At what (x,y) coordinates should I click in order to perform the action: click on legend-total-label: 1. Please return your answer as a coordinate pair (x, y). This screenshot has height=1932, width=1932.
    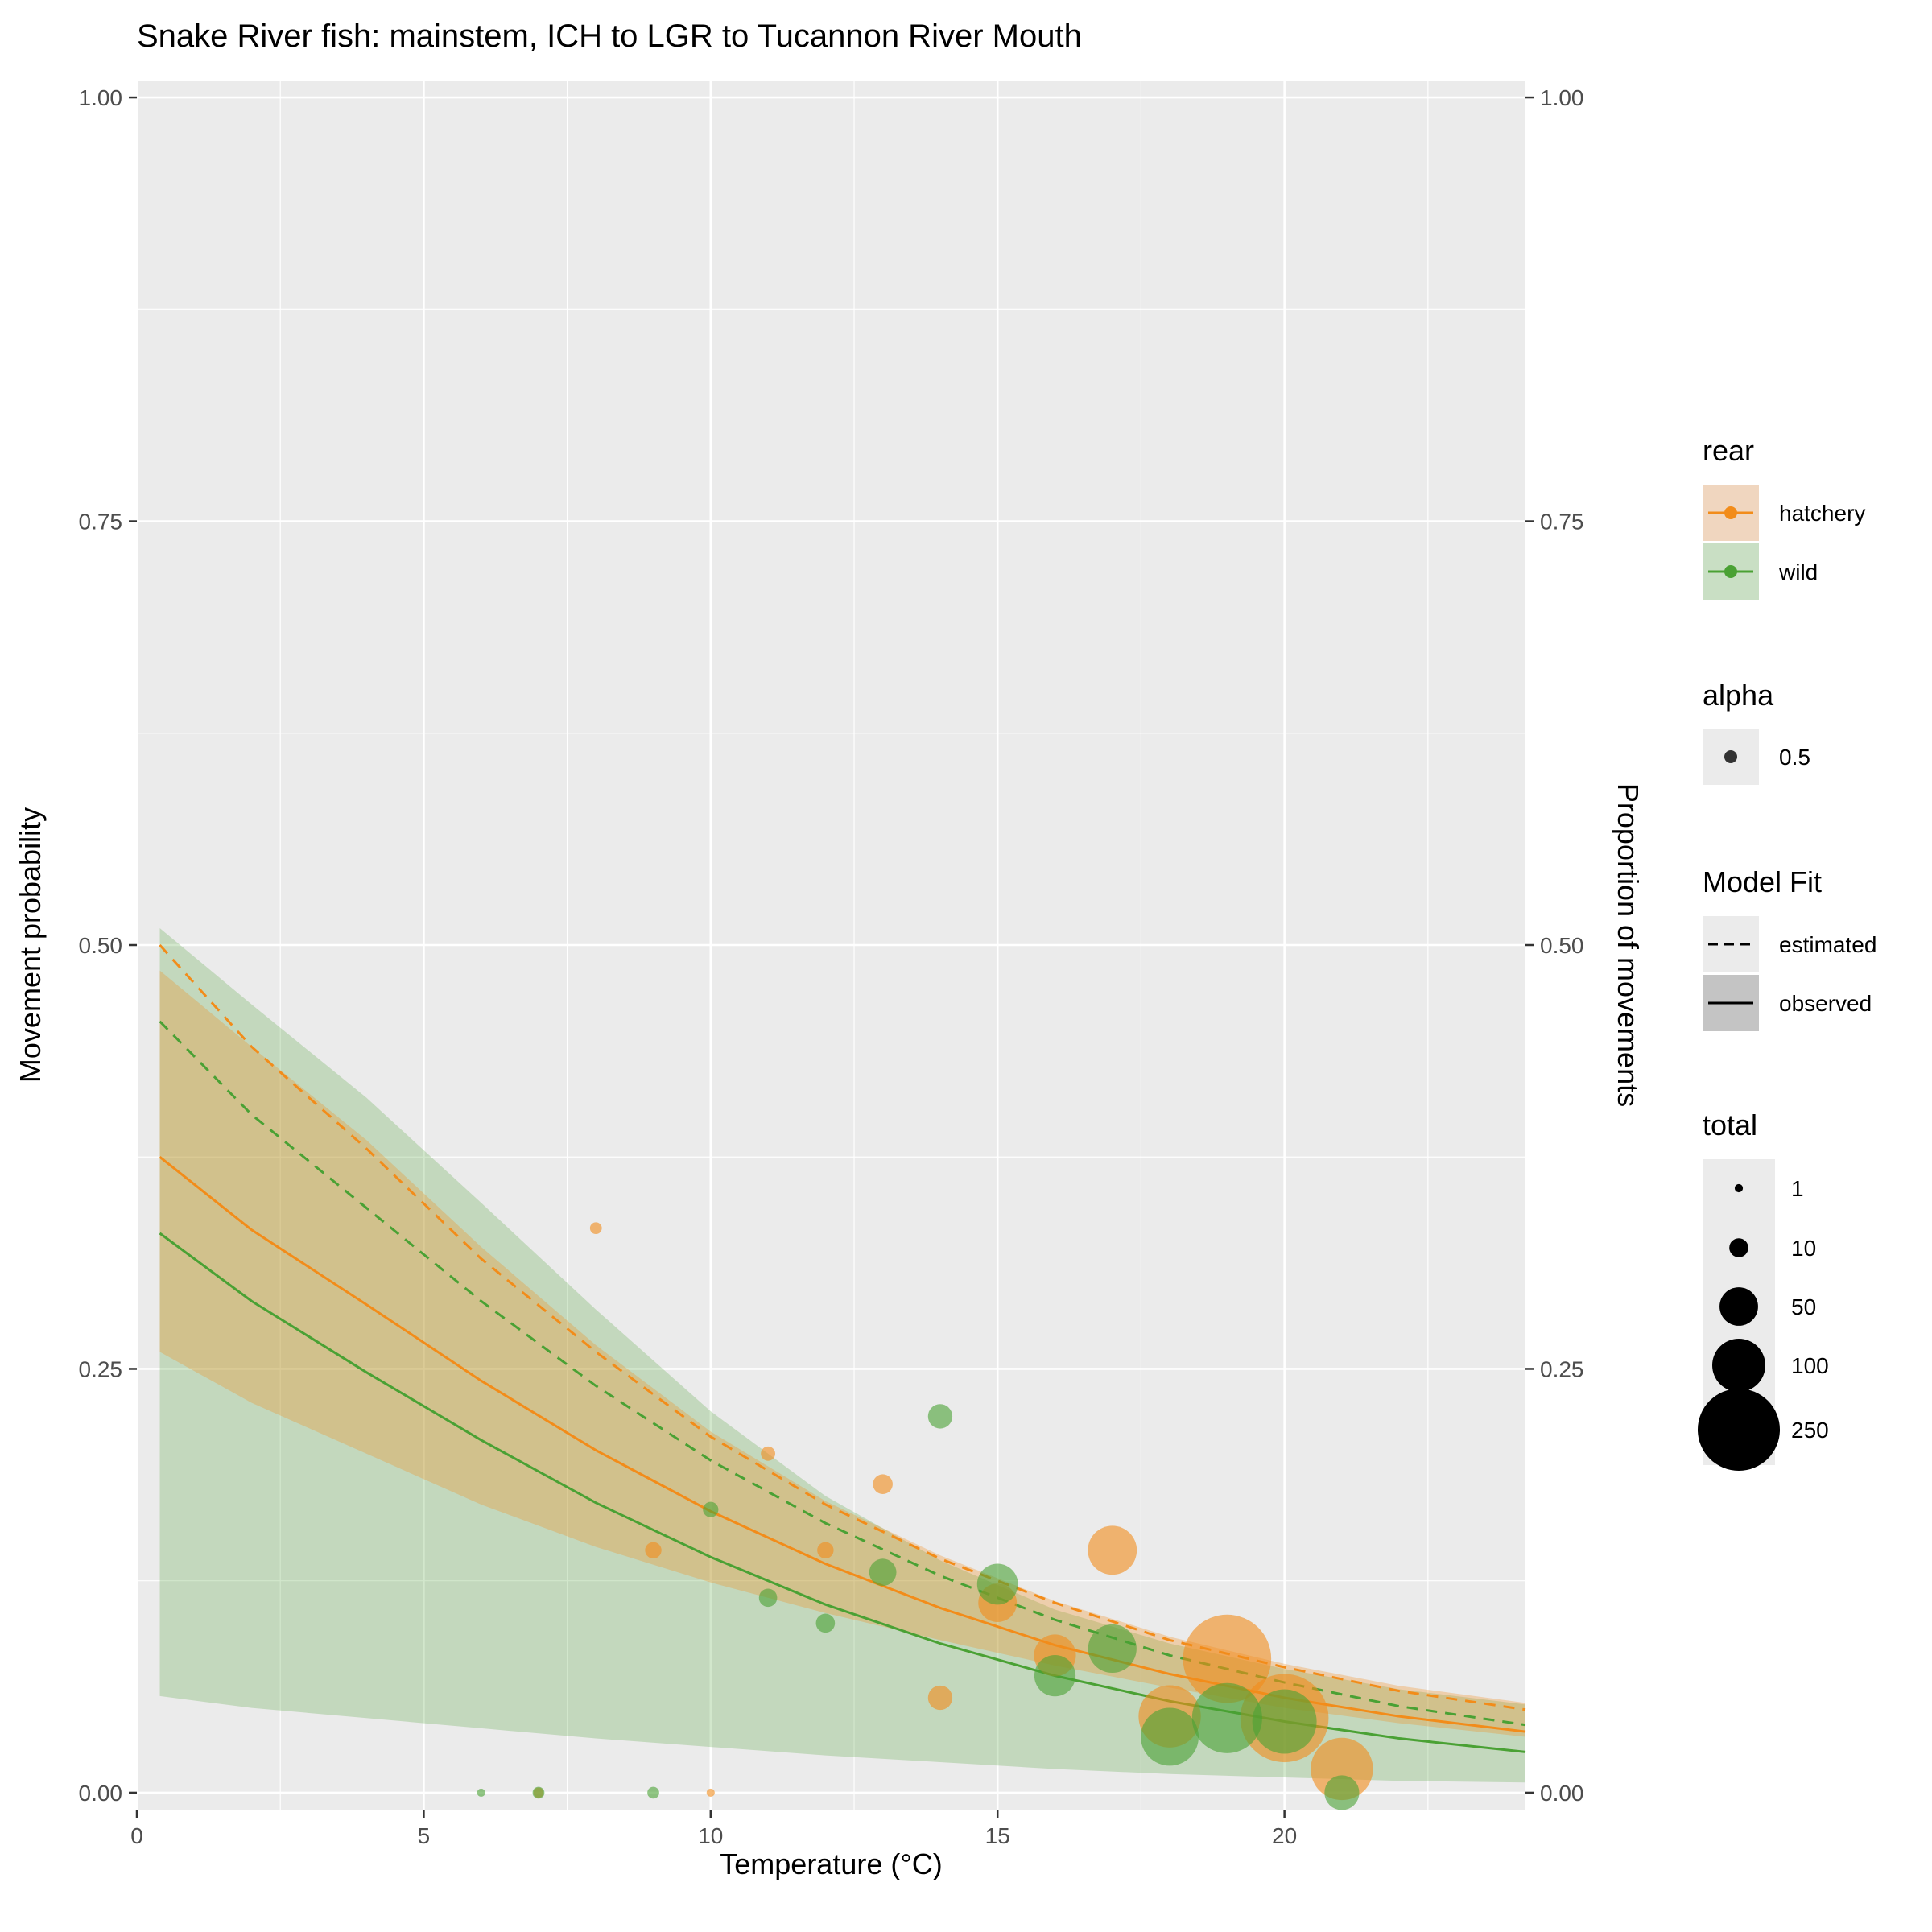
    Looking at the image, I should click on (1797, 1188).